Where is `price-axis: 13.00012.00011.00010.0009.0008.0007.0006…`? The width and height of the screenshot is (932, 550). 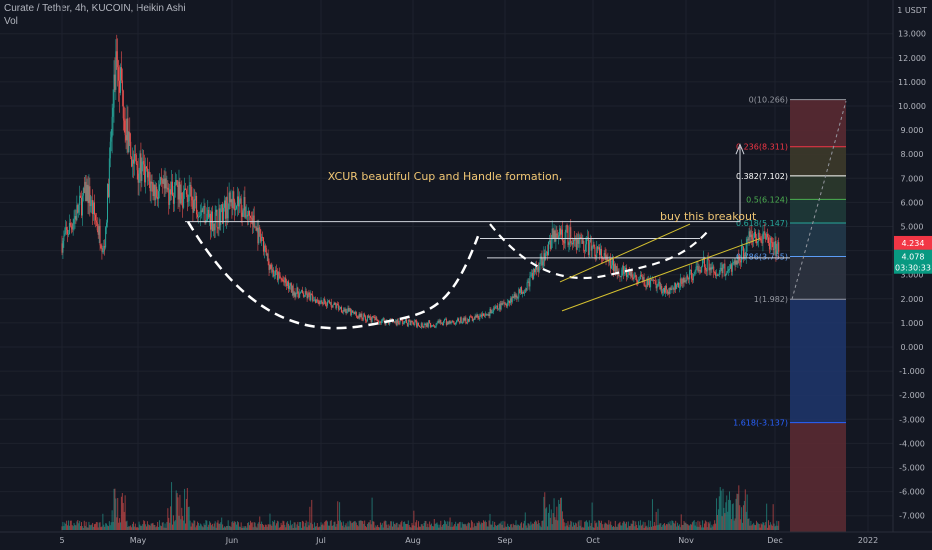
price-axis: 13.00012.00011.00010.0009.0008.0007.0006… is located at coordinates (912, 266).